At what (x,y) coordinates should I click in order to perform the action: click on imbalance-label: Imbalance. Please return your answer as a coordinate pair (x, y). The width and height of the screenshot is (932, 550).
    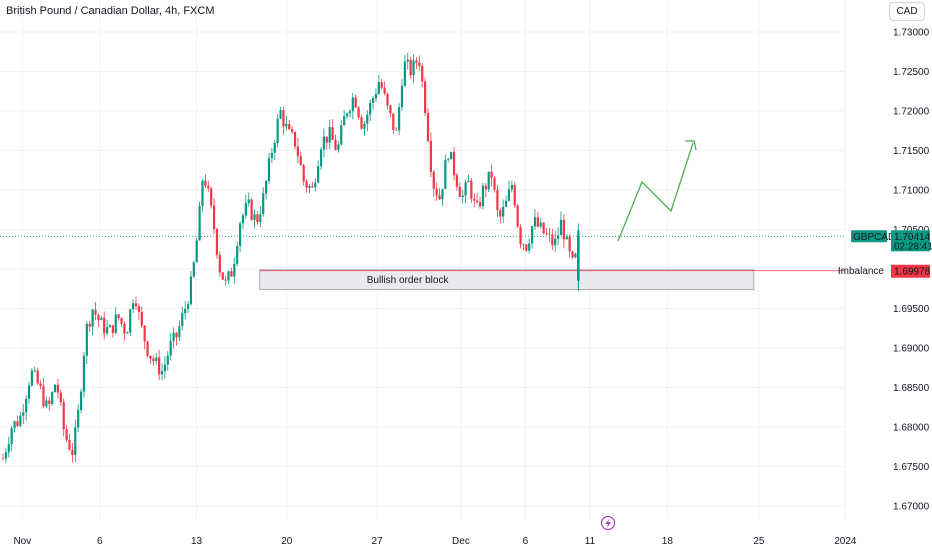
    Looking at the image, I should click on (861, 271).